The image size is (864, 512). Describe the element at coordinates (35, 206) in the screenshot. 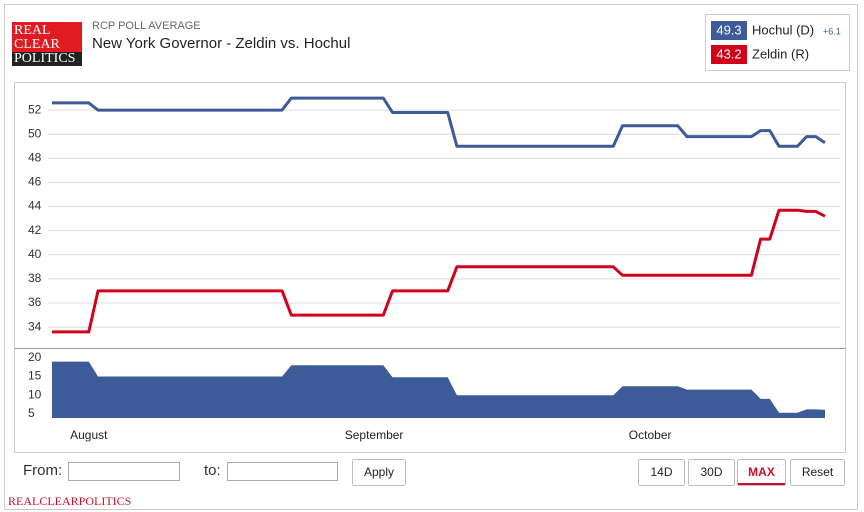

I see `y-tick-label: 44` at that location.